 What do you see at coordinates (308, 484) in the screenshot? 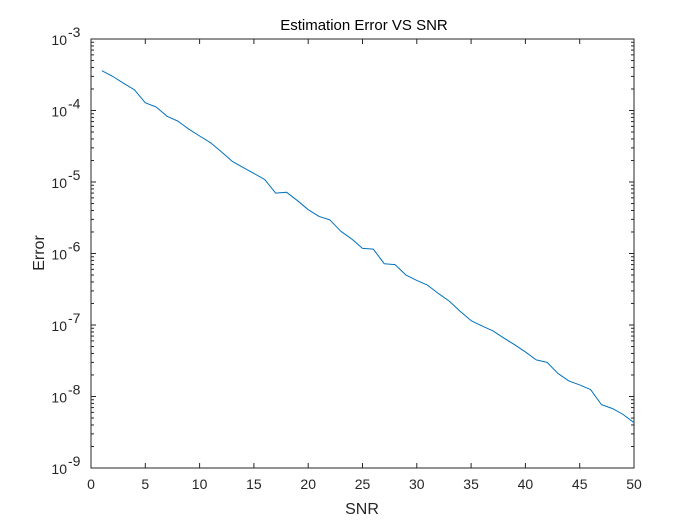
I see `x-tick-label: 20` at bounding box center [308, 484].